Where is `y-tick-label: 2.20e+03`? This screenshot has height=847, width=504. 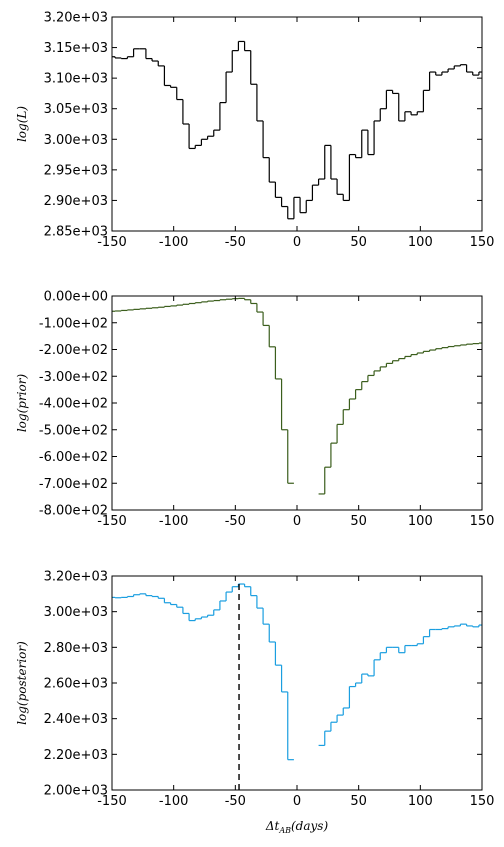
y-tick-label: 2.20e+03 is located at coordinates (76, 755).